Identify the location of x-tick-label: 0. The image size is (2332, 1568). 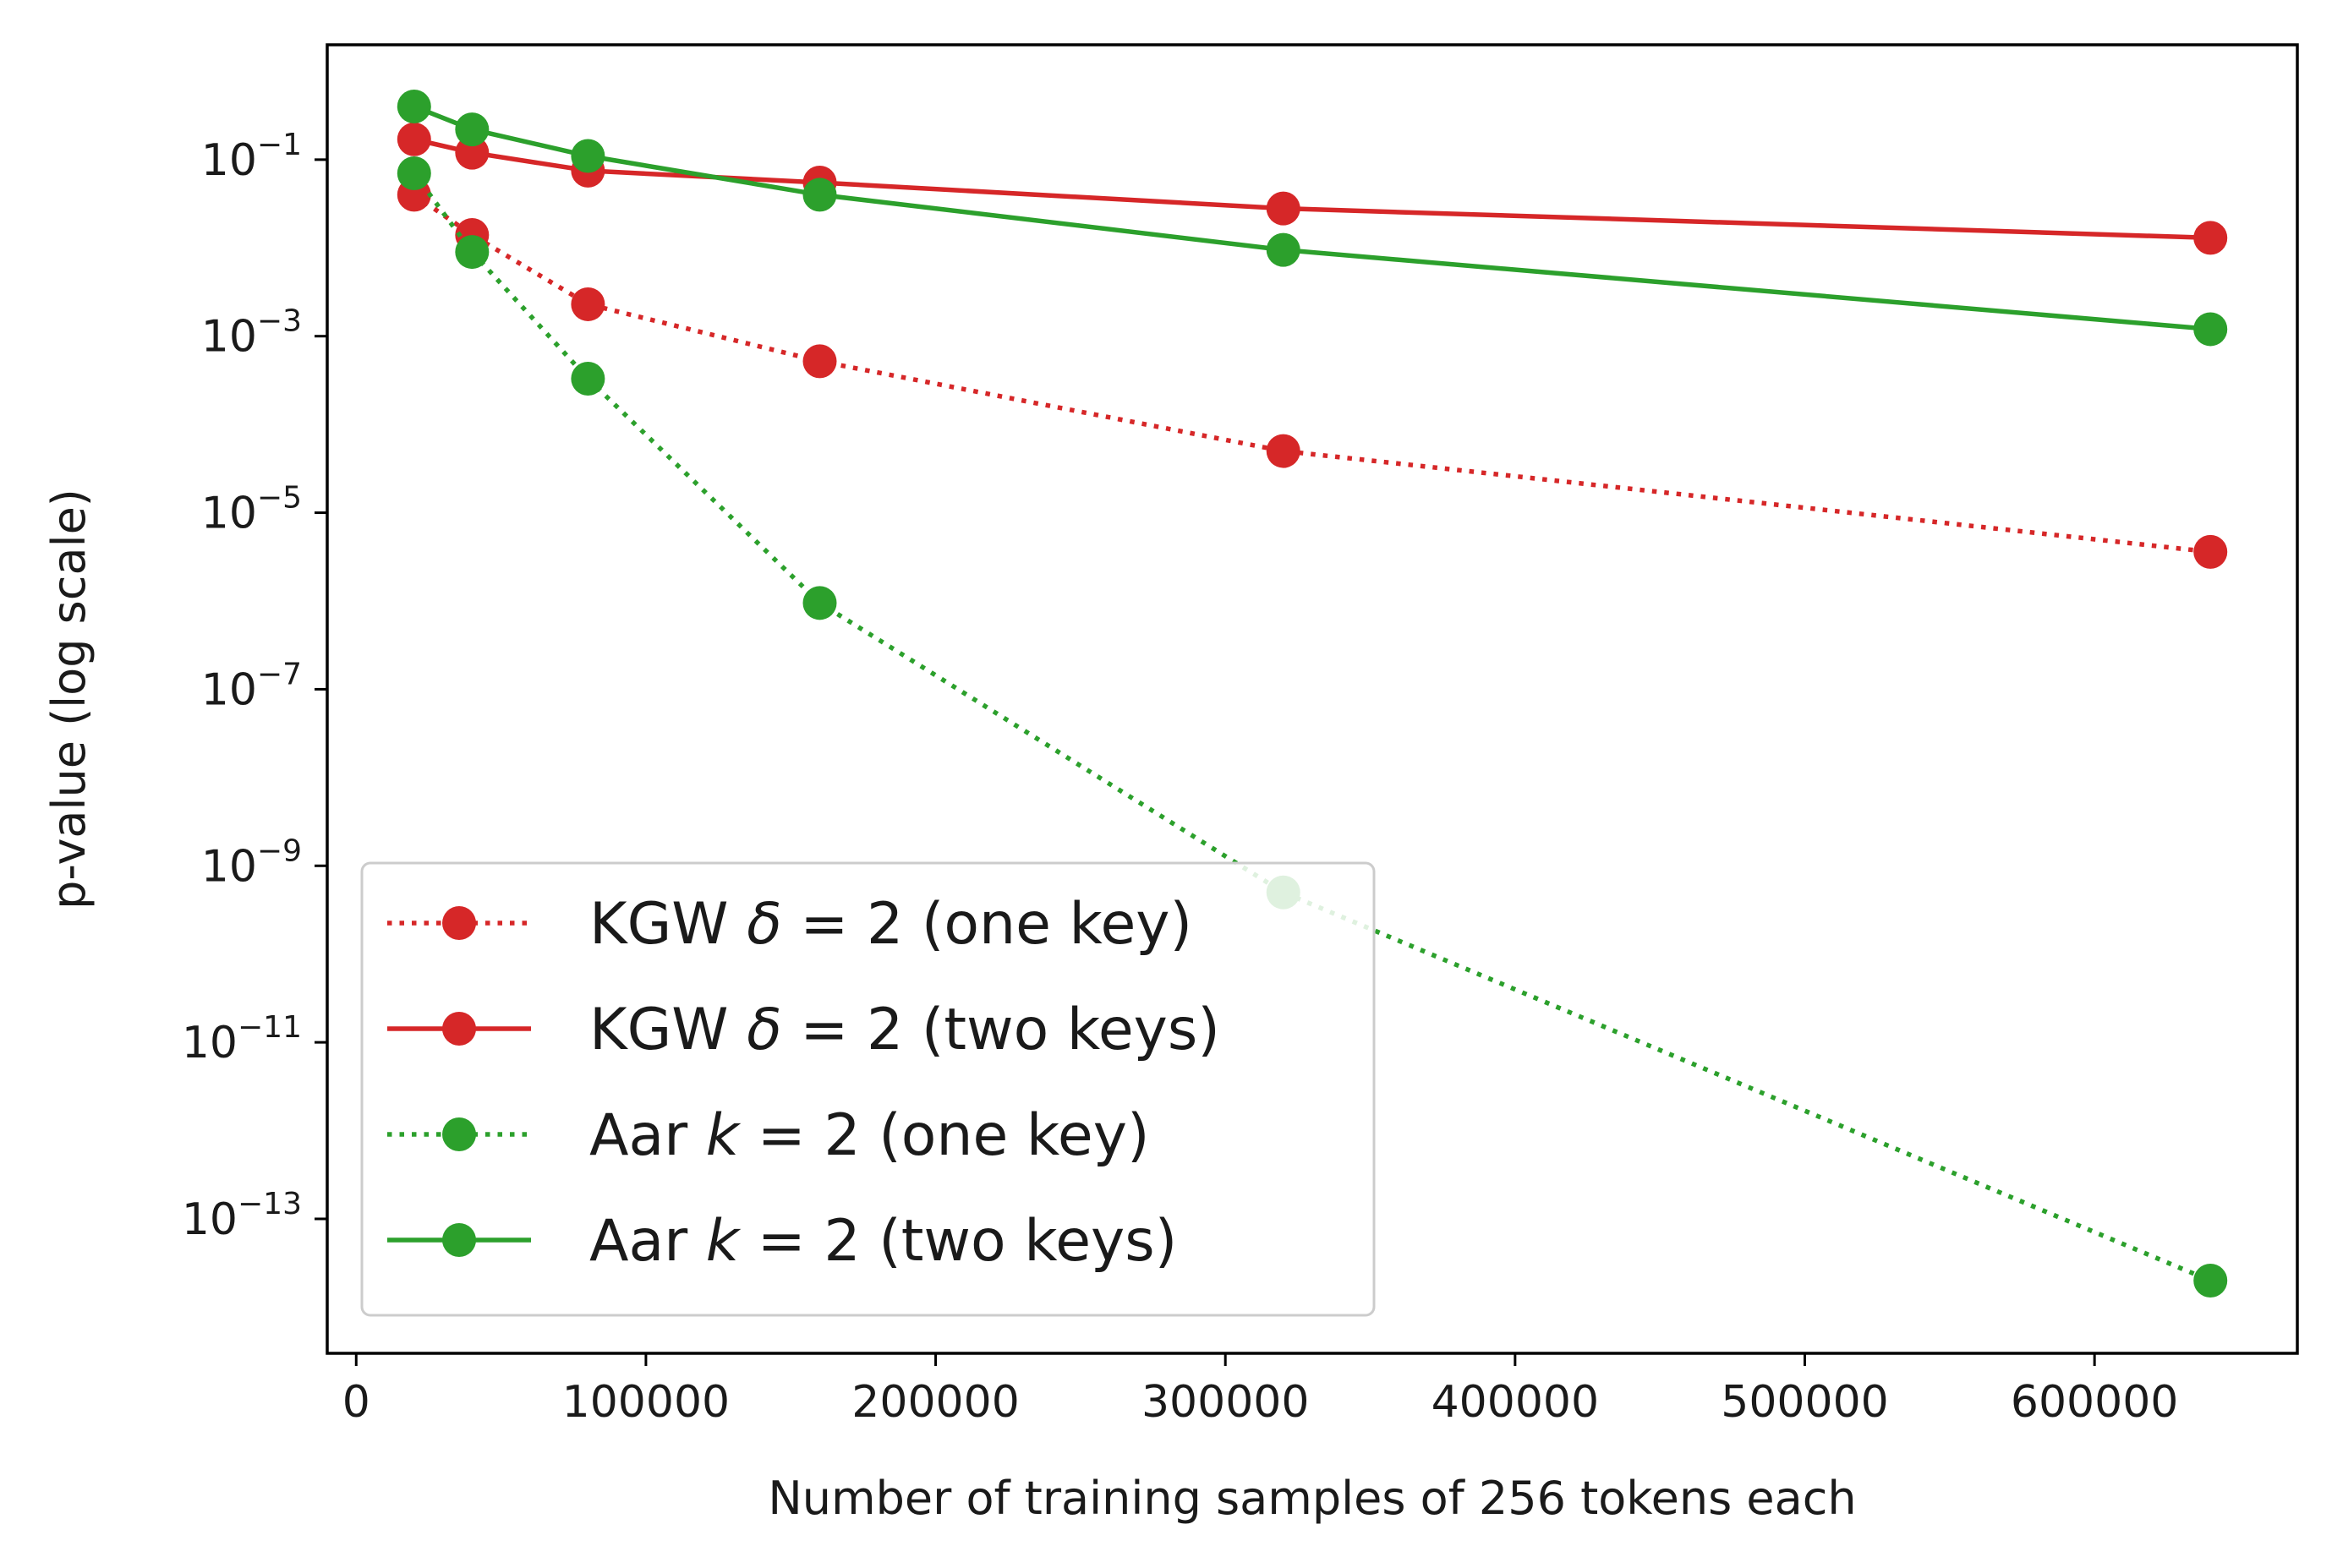
(356, 1402).